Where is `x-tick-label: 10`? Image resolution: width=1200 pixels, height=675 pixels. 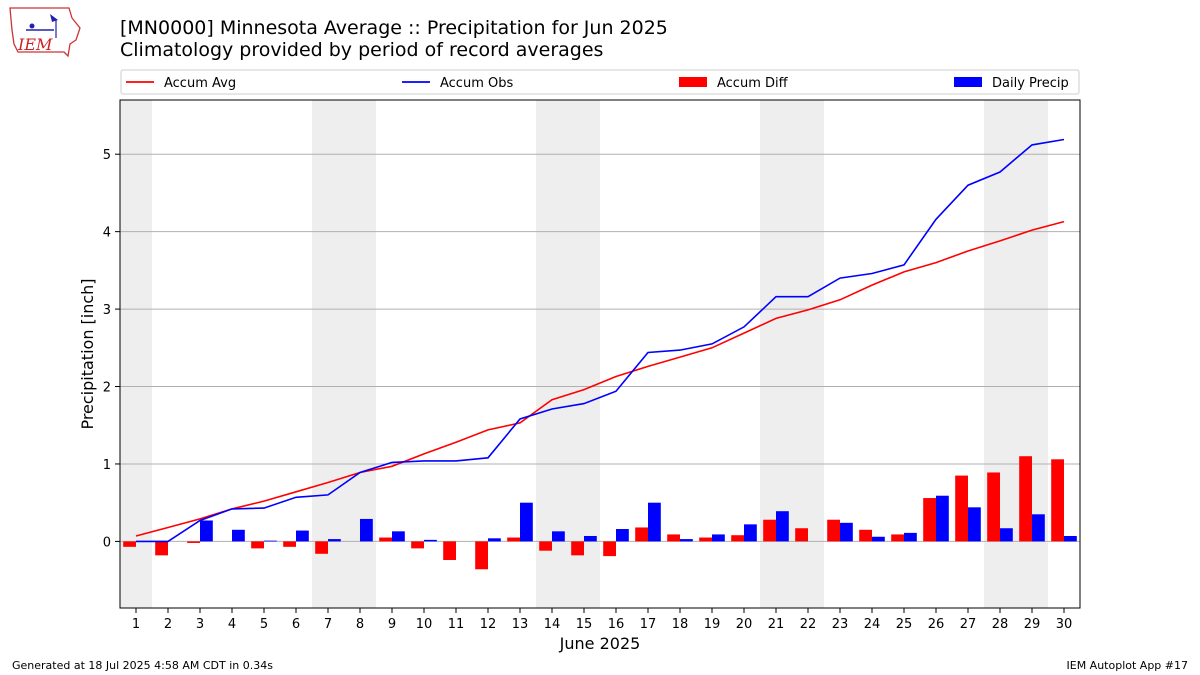 x-tick-label: 10 is located at coordinates (424, 624).